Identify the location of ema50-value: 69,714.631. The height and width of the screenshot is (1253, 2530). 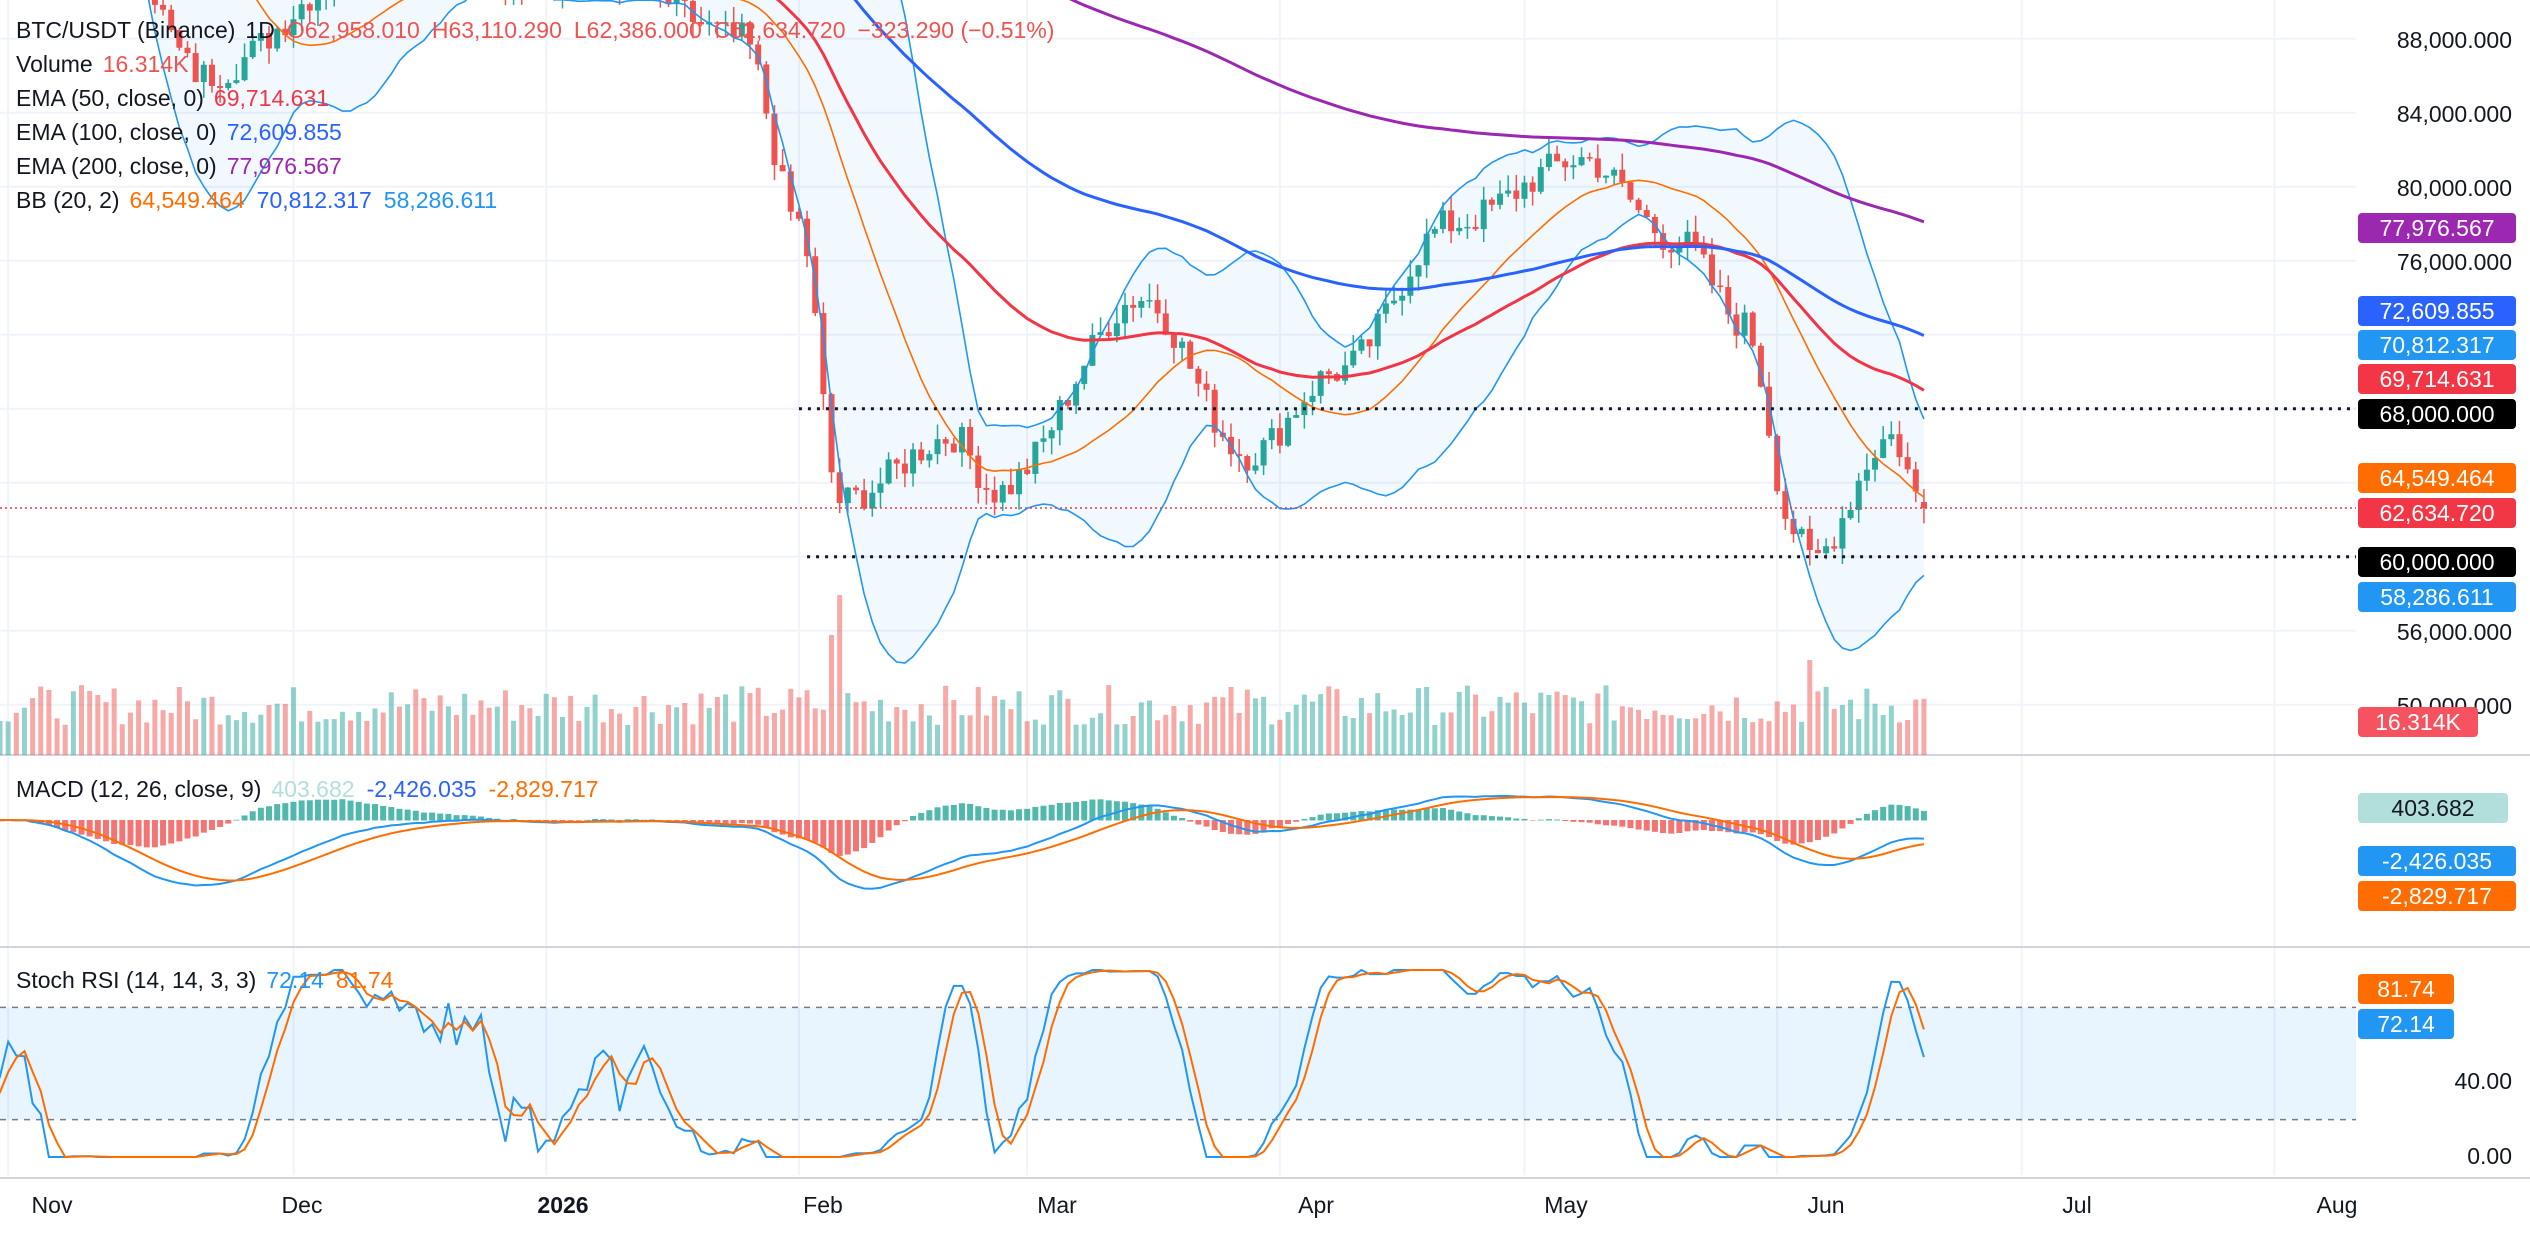
(271, 98).